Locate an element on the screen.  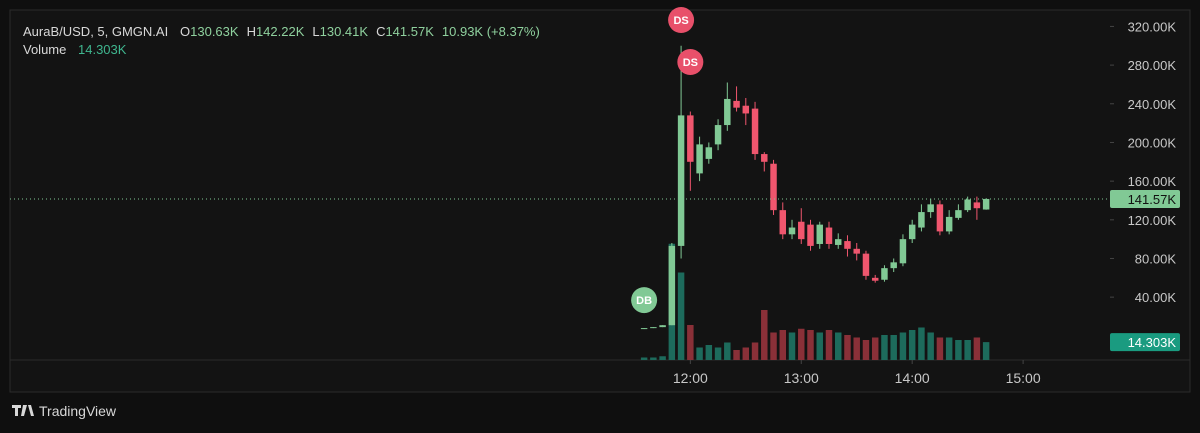
y-tick-label: 120.00K is located at coordinates (1152, 220).